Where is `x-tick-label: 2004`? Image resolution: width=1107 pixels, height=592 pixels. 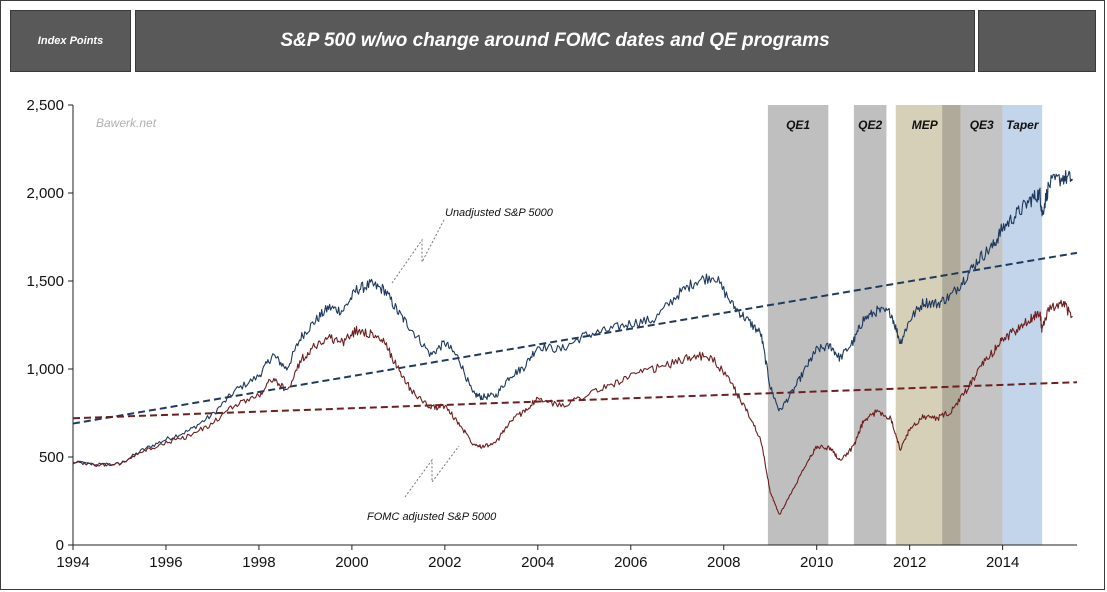
x-tick-label: 2004 is located at coordinates (537, 562).